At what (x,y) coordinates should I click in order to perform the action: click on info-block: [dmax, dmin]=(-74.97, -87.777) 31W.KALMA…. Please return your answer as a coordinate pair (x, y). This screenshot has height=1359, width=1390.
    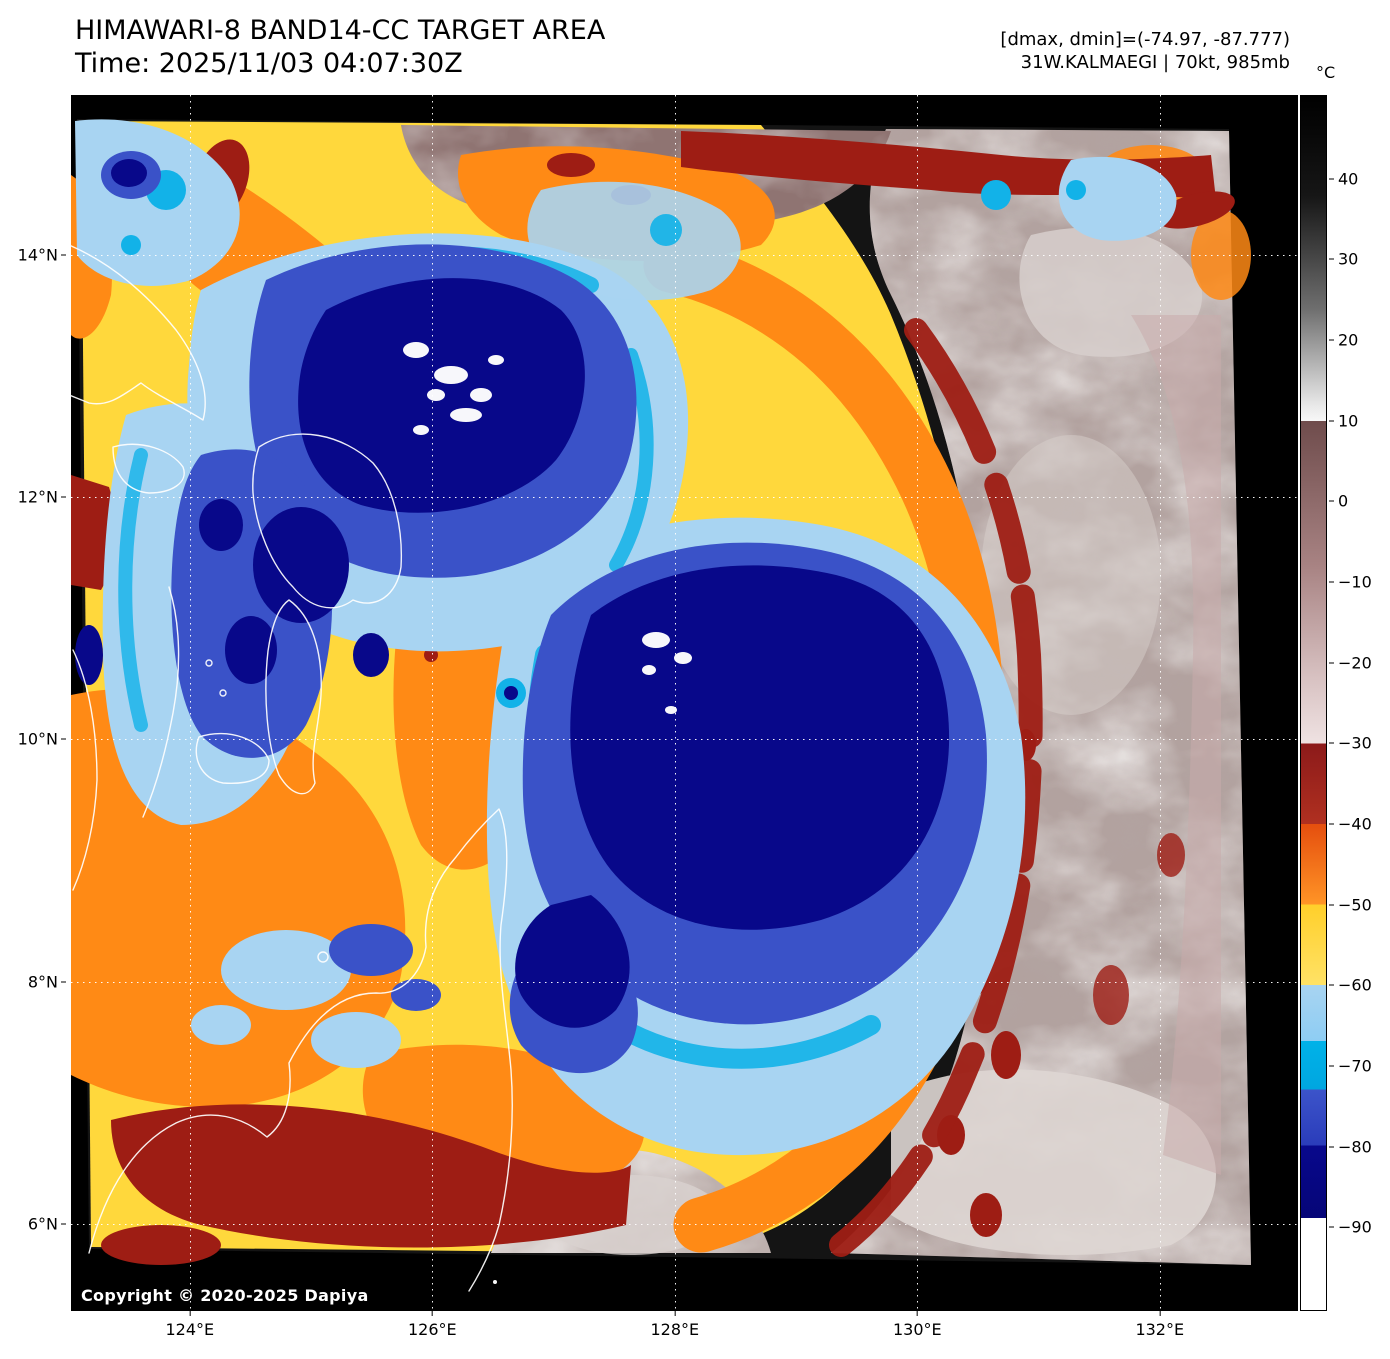
    Looking at the image, I should click on (1145, 51).